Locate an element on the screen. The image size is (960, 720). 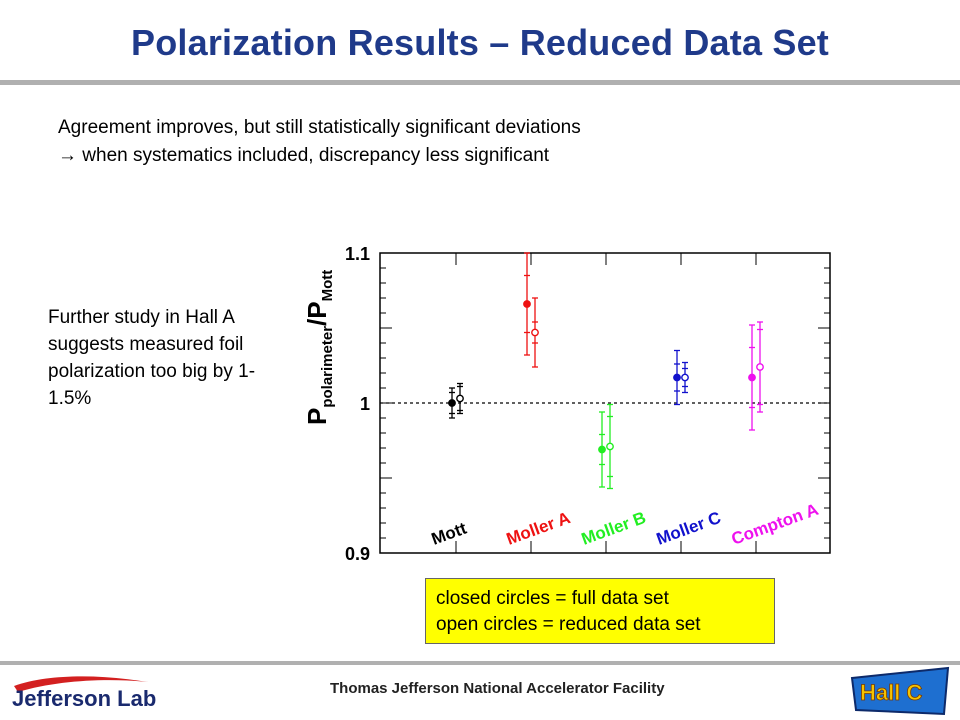
y-tick-label: 1 is located at coordinates (365, 404).